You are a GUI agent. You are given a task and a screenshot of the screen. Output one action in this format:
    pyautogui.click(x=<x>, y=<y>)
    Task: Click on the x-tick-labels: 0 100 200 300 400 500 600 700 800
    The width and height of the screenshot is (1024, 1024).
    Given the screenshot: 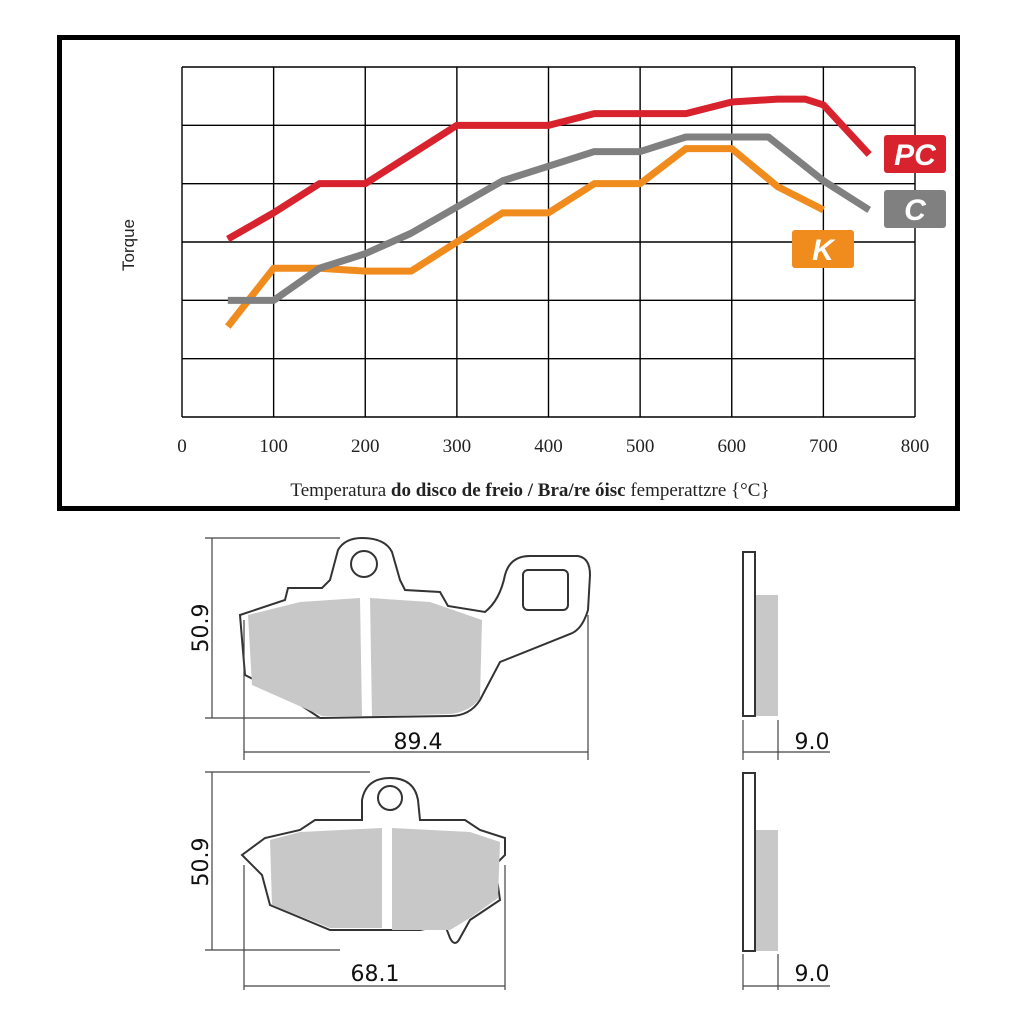 What is the action you would take?
    pyautogui.click(x=553, y=446)
    